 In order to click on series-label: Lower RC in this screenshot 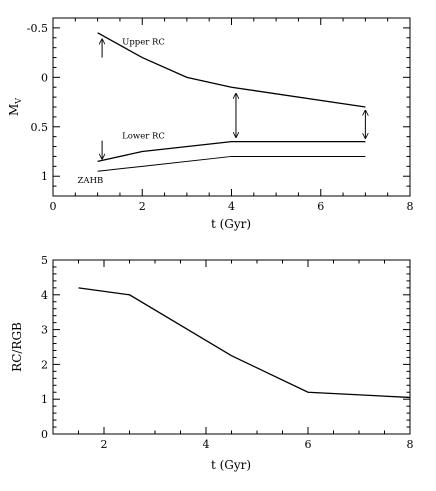, I will do `click(143, 137)`.